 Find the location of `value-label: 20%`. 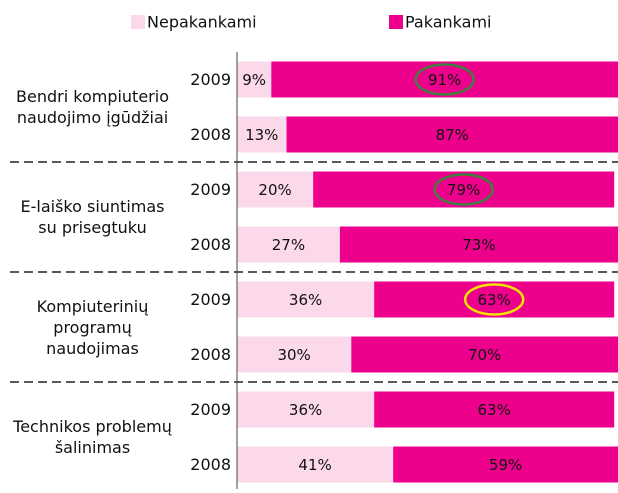

value-label: 20% is located at coordinates (274, 190).